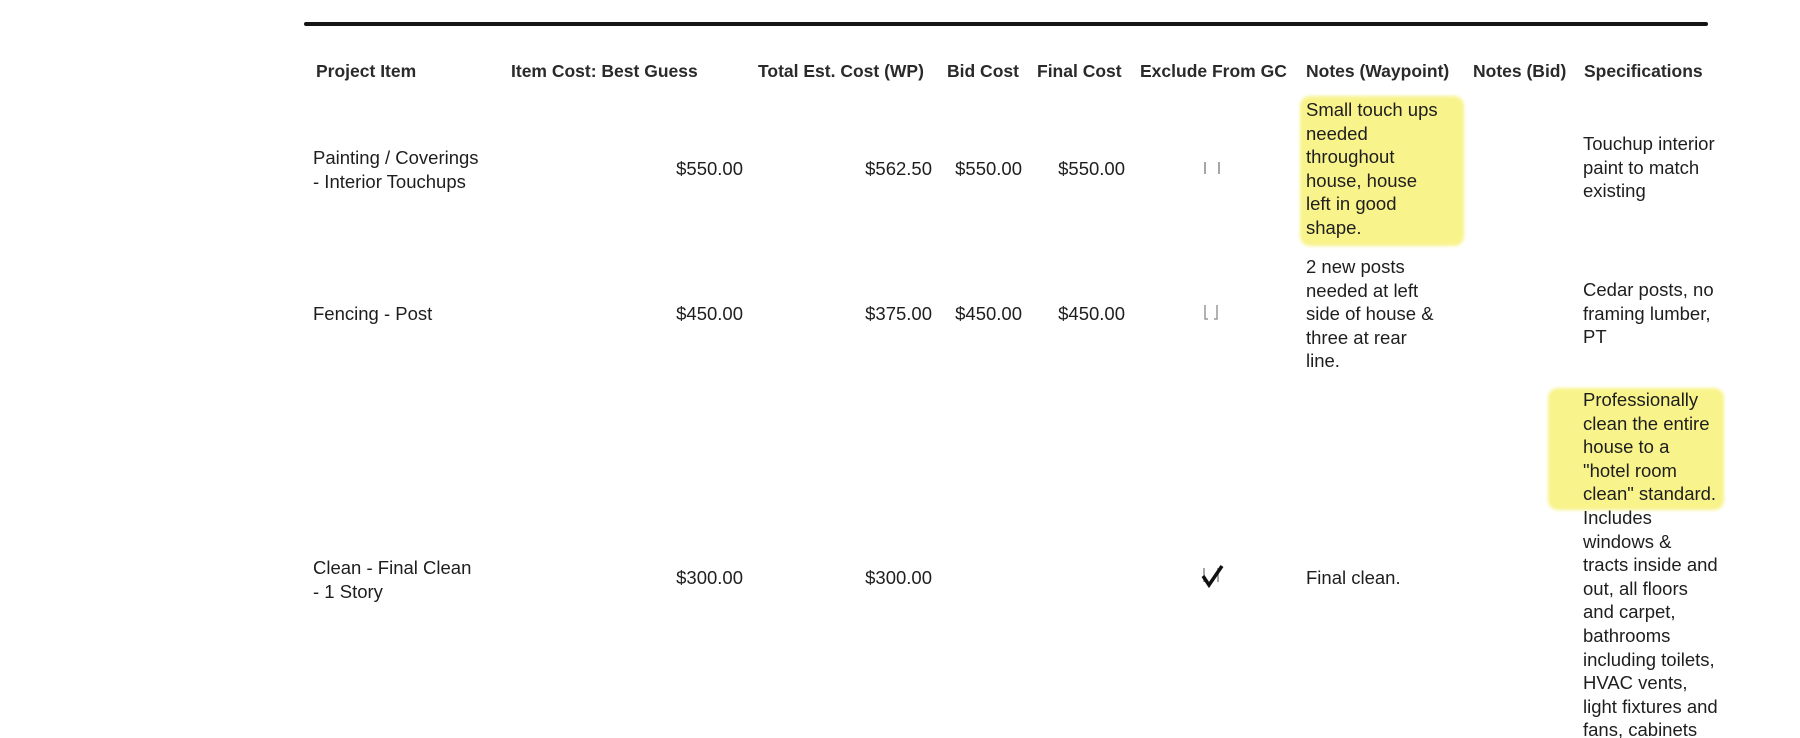 The height and width of the screenshot is (738, 1800). I want to click on bid-cost: $450.00, so click(988, 313).